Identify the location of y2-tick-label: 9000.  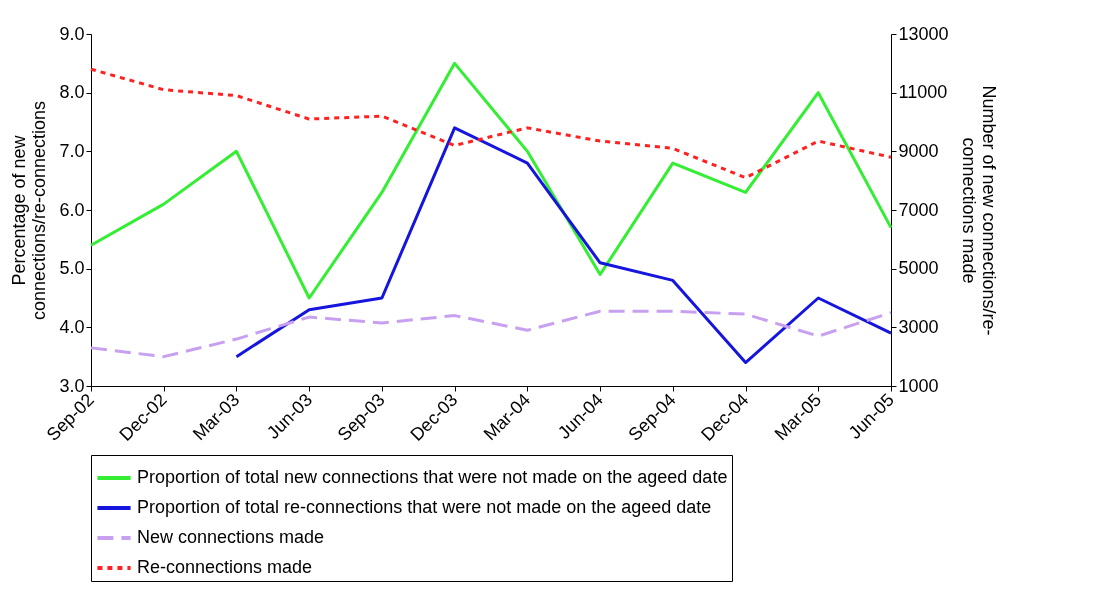
(918, 150).